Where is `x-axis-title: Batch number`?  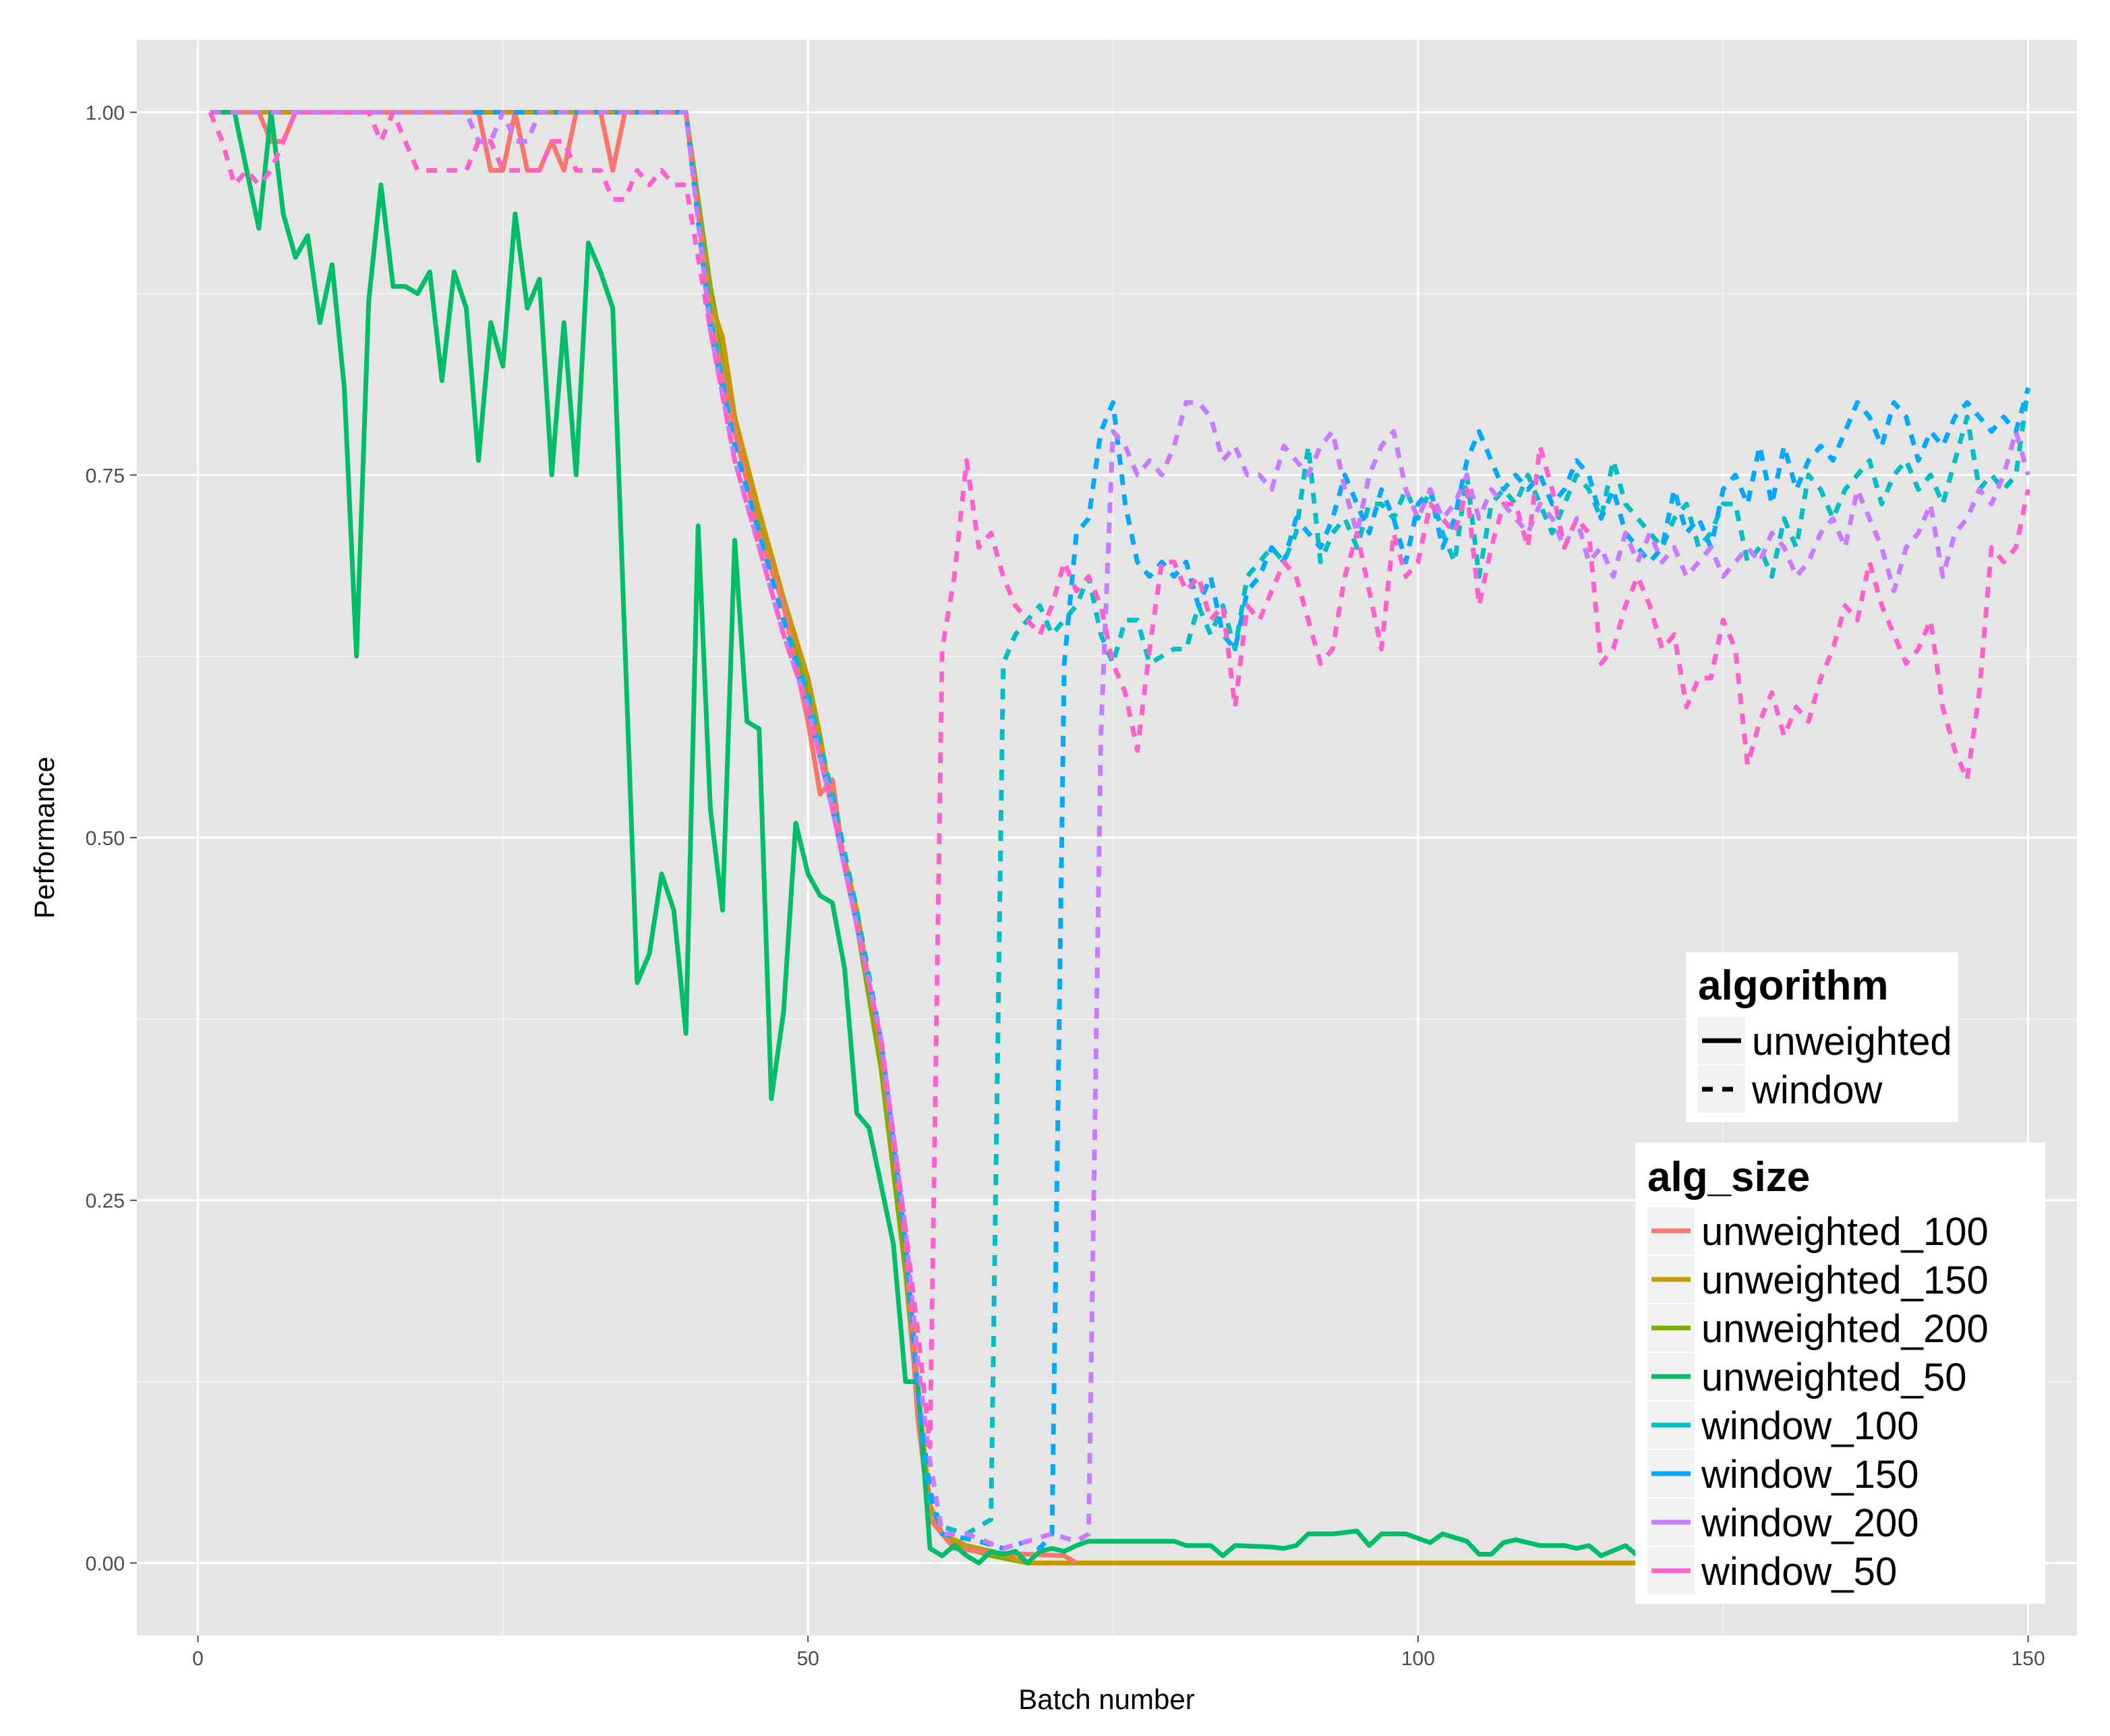
x-axis-title: Batch number is located at coordinates (1106, 1699).